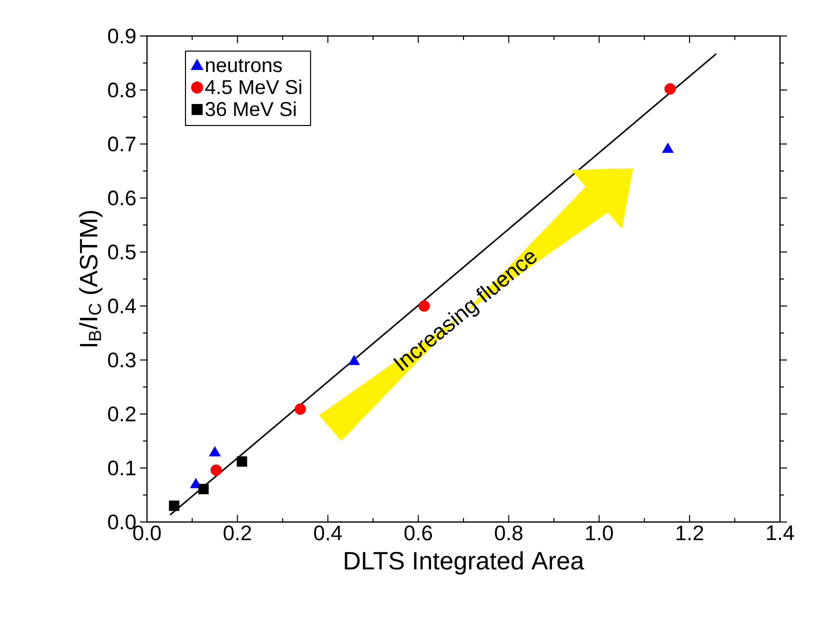 The image size is (817, 618). Describe the element at coordinates (244, 65) in the screenshot. I see `legend-label: neutrons` at that location.